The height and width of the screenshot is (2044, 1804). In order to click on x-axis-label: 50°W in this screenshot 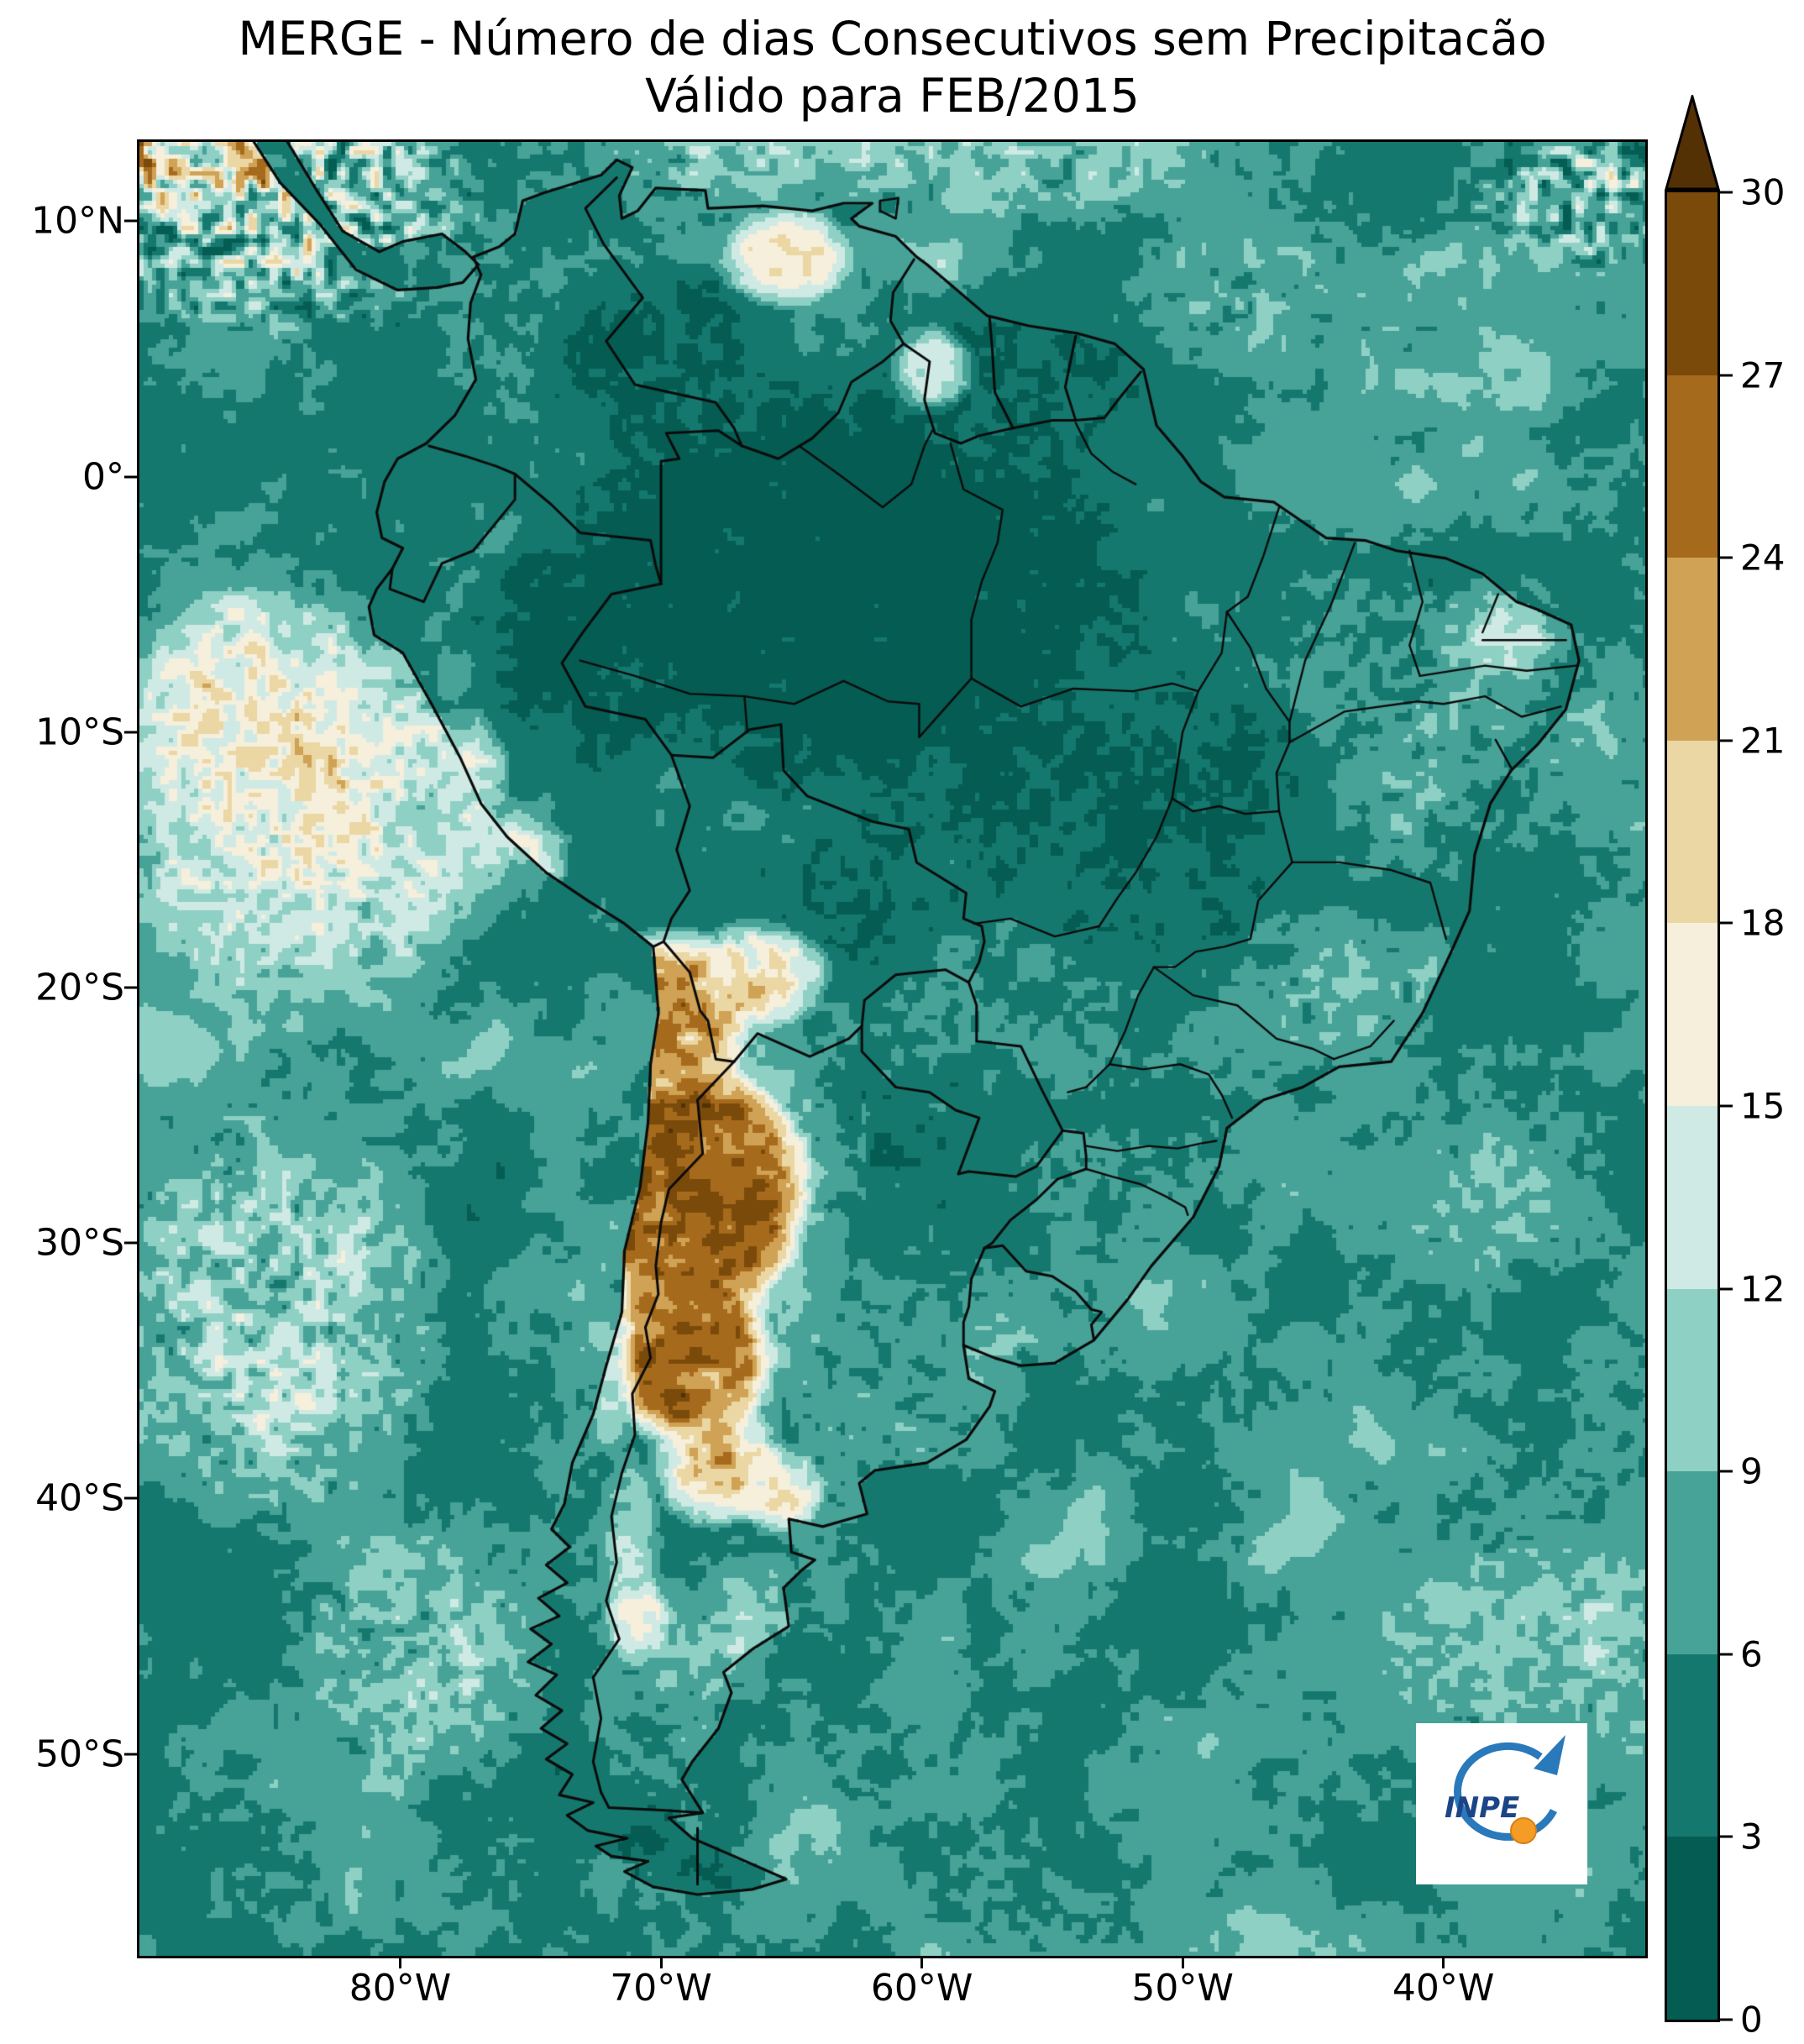, I will do `click(1182, 1988)`.